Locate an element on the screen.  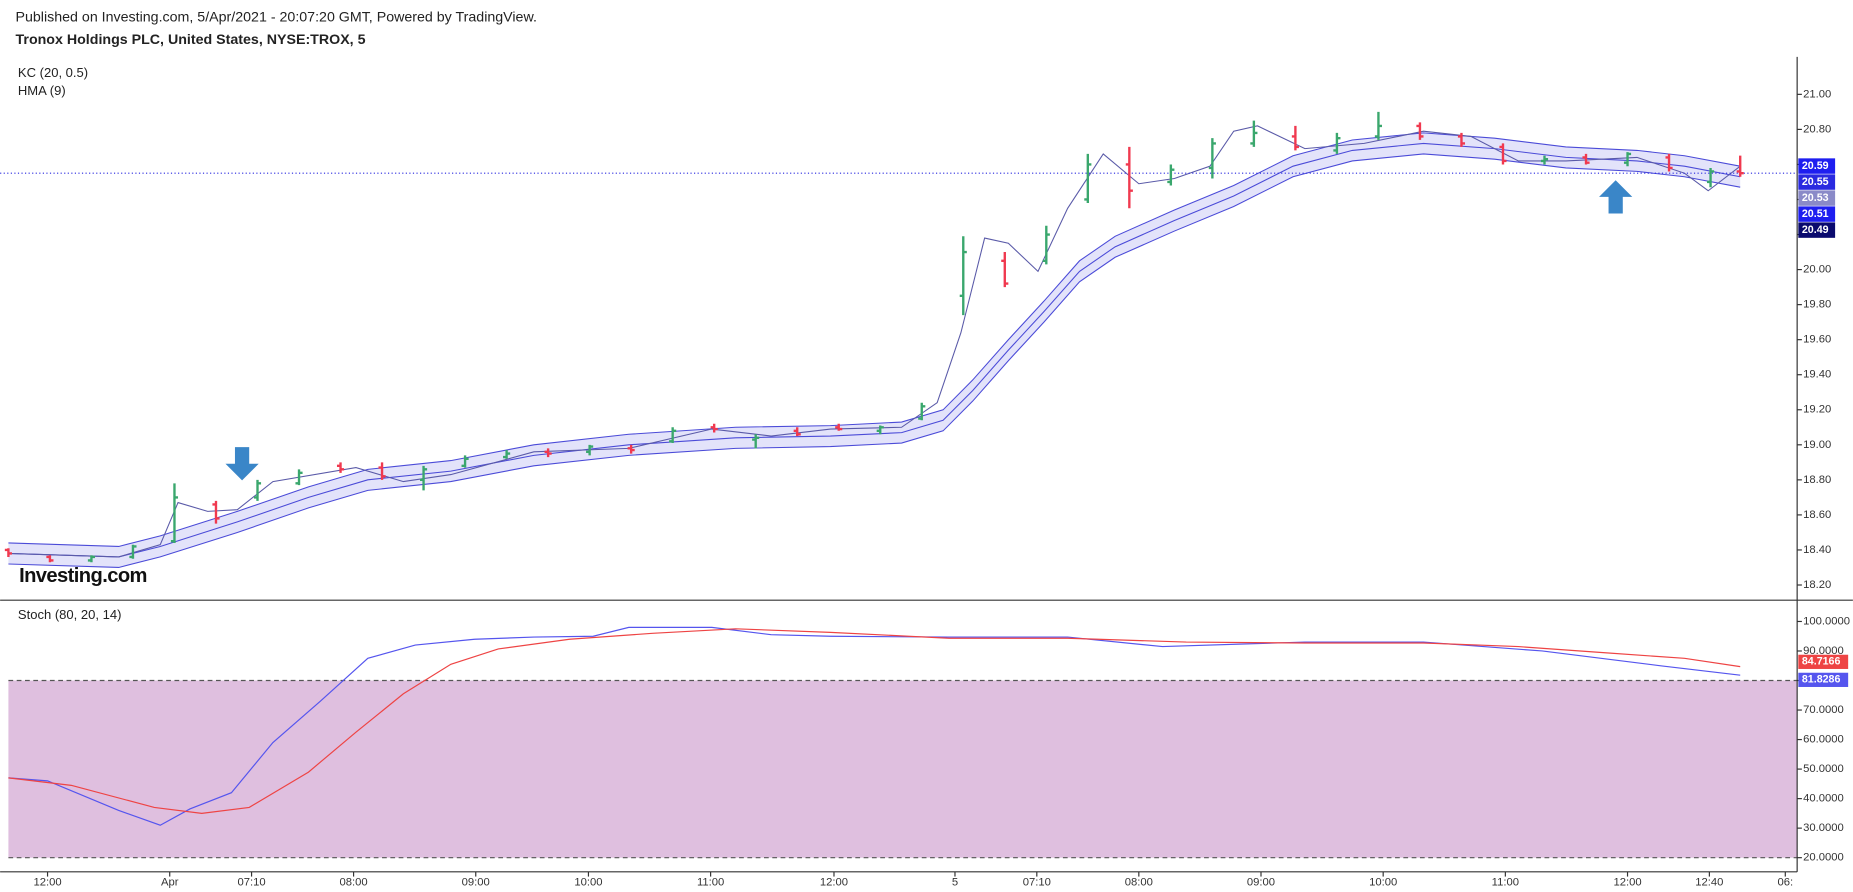
price-tag-label: 20.51 is located at coordinates (1815, 214).